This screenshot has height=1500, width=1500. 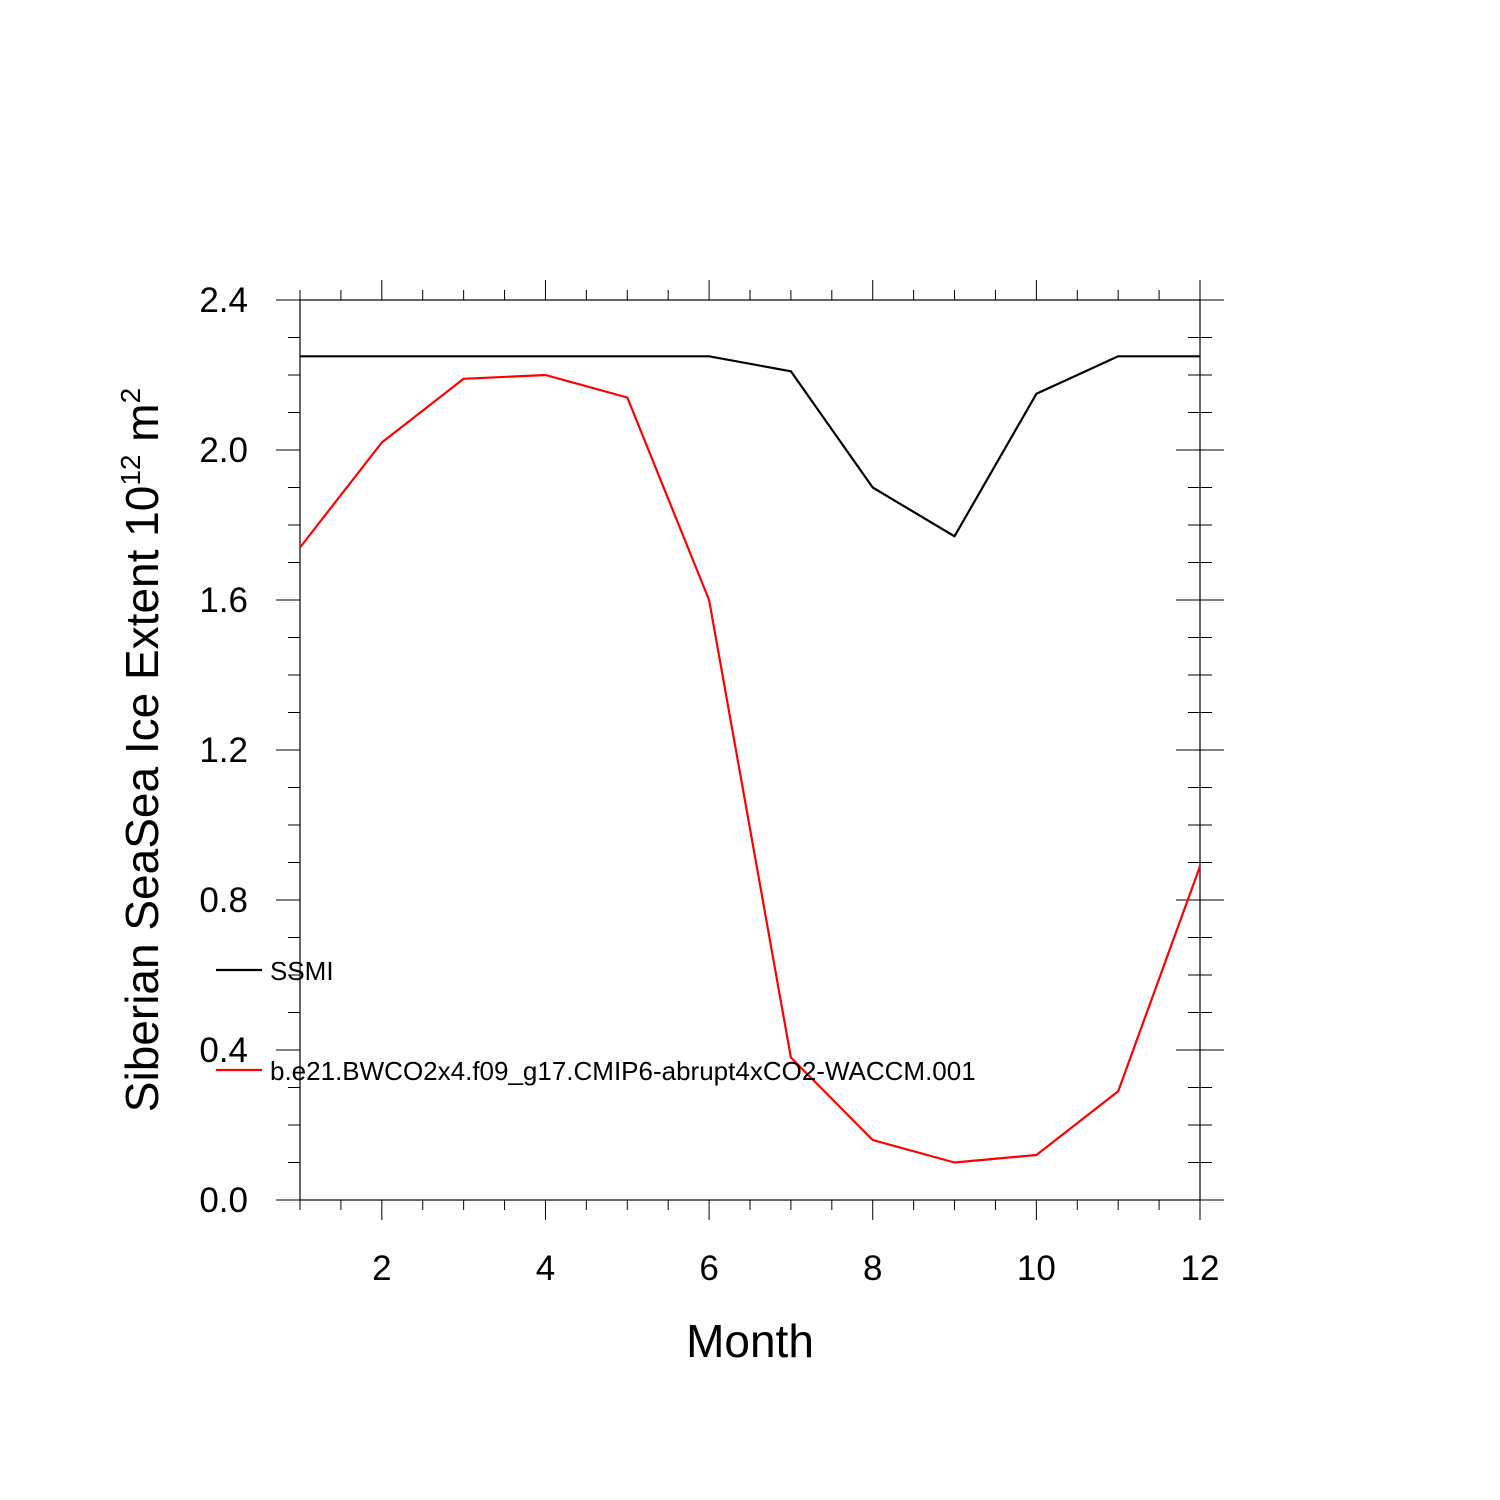 I want to click on x-tick-label: 2, so click(x=381, y=1268).